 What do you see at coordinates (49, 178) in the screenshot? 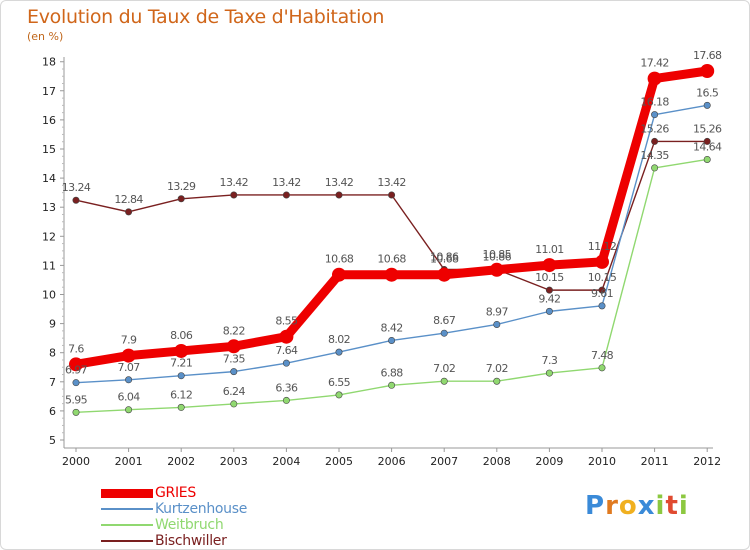
I see `y-tick-label: 14` at bounding box center [49, 178].